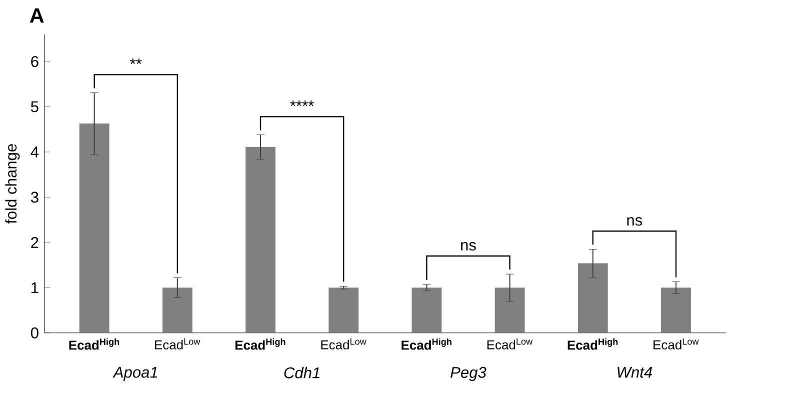  Describe the element at coordinates (35, 288) in the screenshot. I see `y-tick-label: 1` at that location.